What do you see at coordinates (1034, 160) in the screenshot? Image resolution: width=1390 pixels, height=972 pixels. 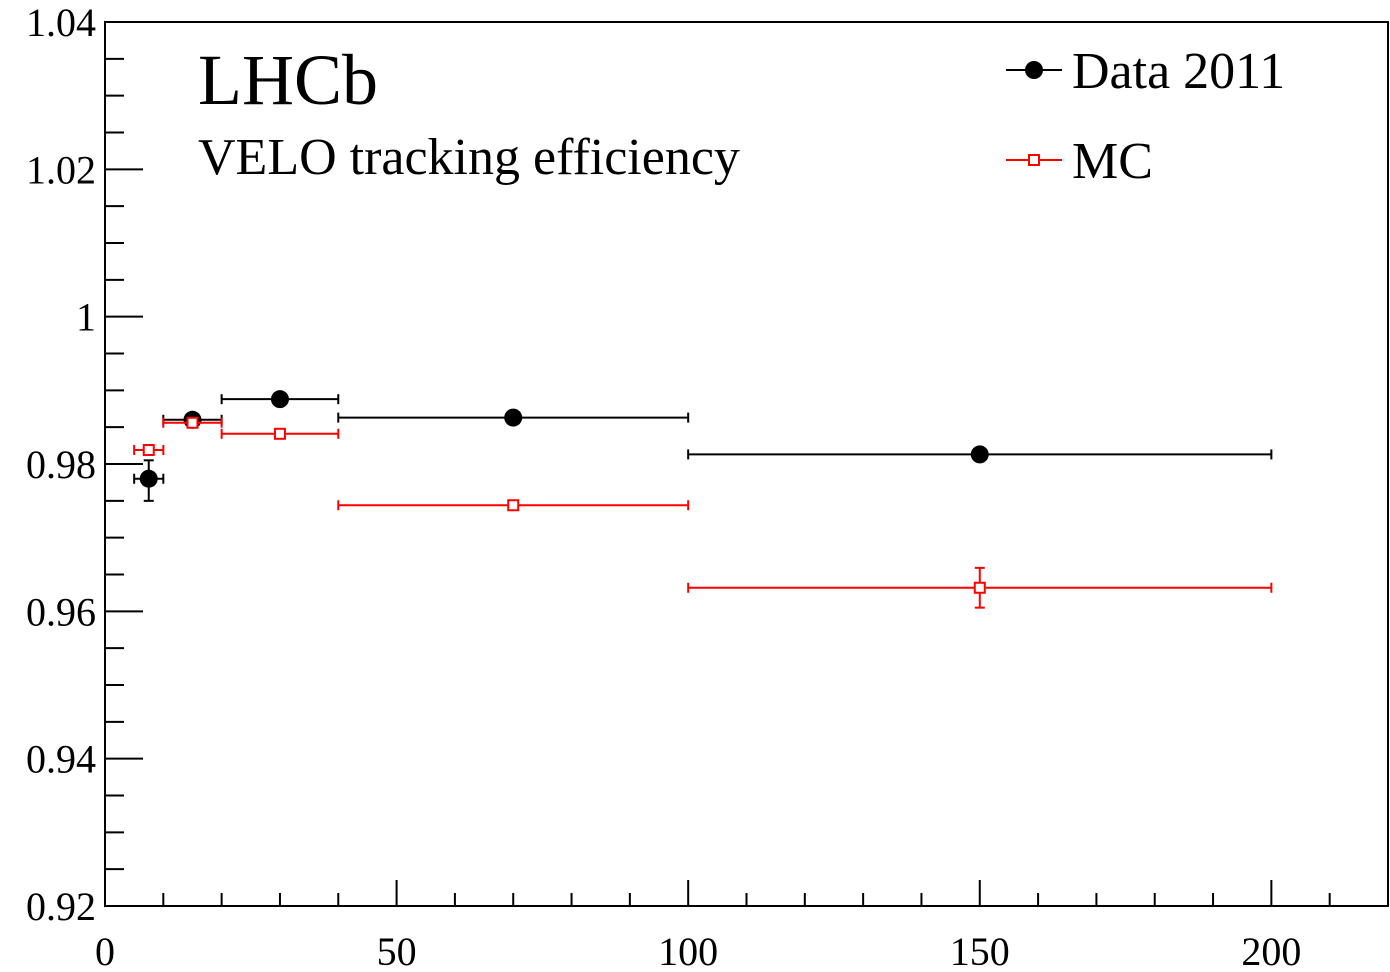 I see `legend-marker-mc` at bounding box center [1034, 160].